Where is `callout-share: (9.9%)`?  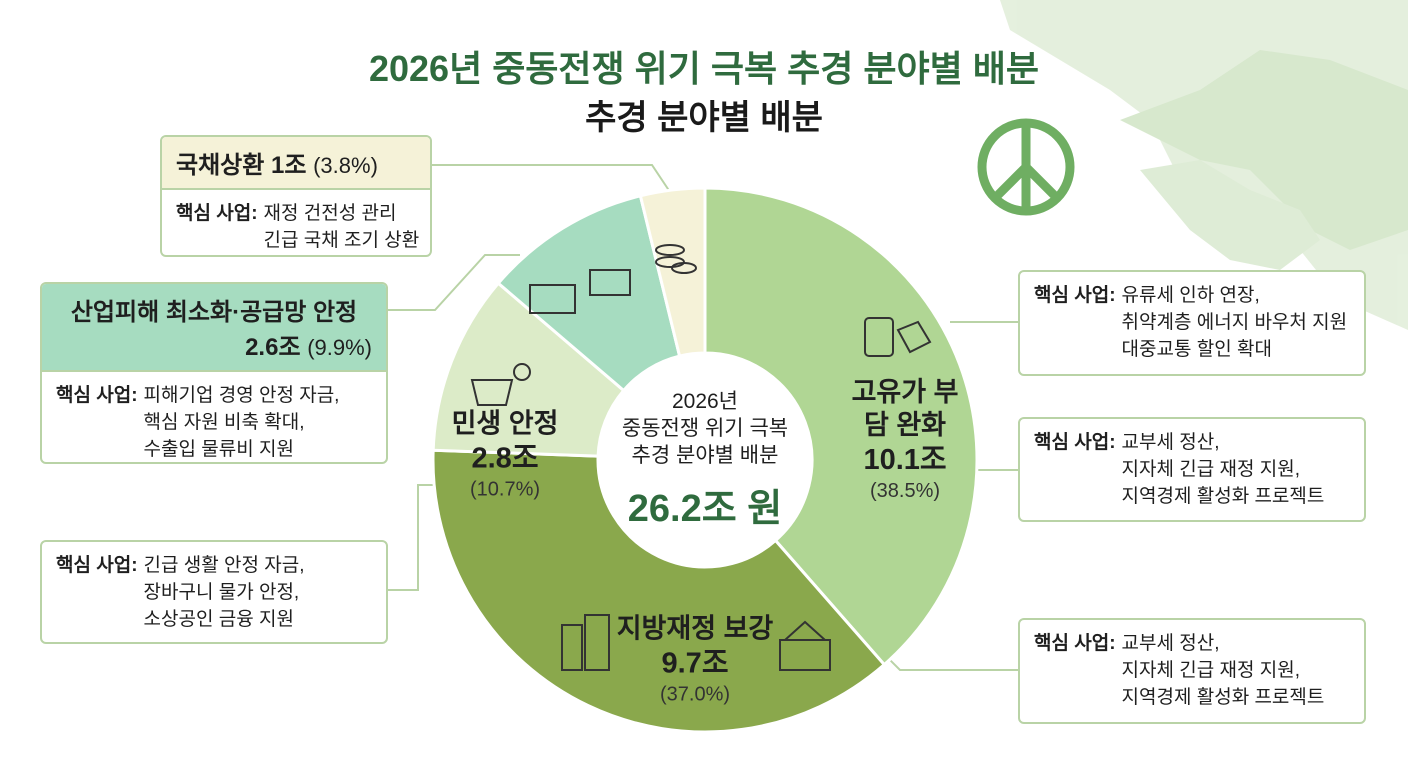
callout-share: (9.9%) is located at coordinates (339, 347).